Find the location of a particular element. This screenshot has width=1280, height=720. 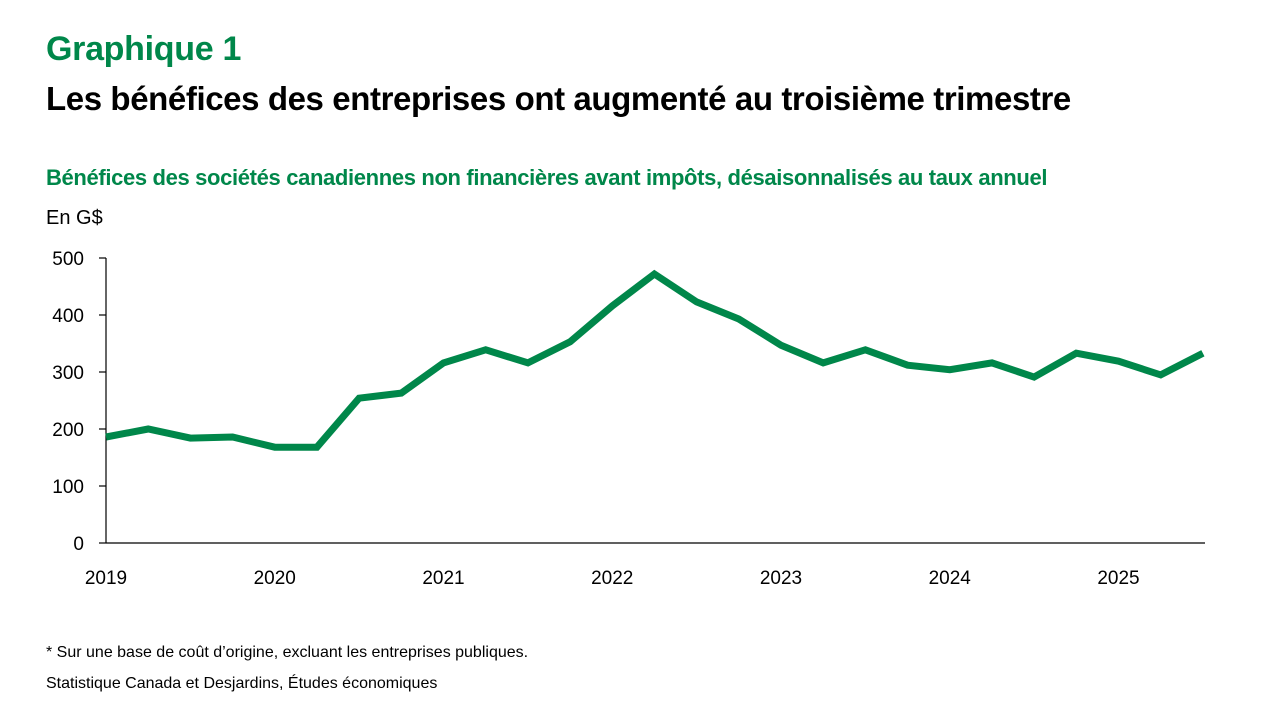

y-tick-label: 0 is located at coordinates (78, 544).